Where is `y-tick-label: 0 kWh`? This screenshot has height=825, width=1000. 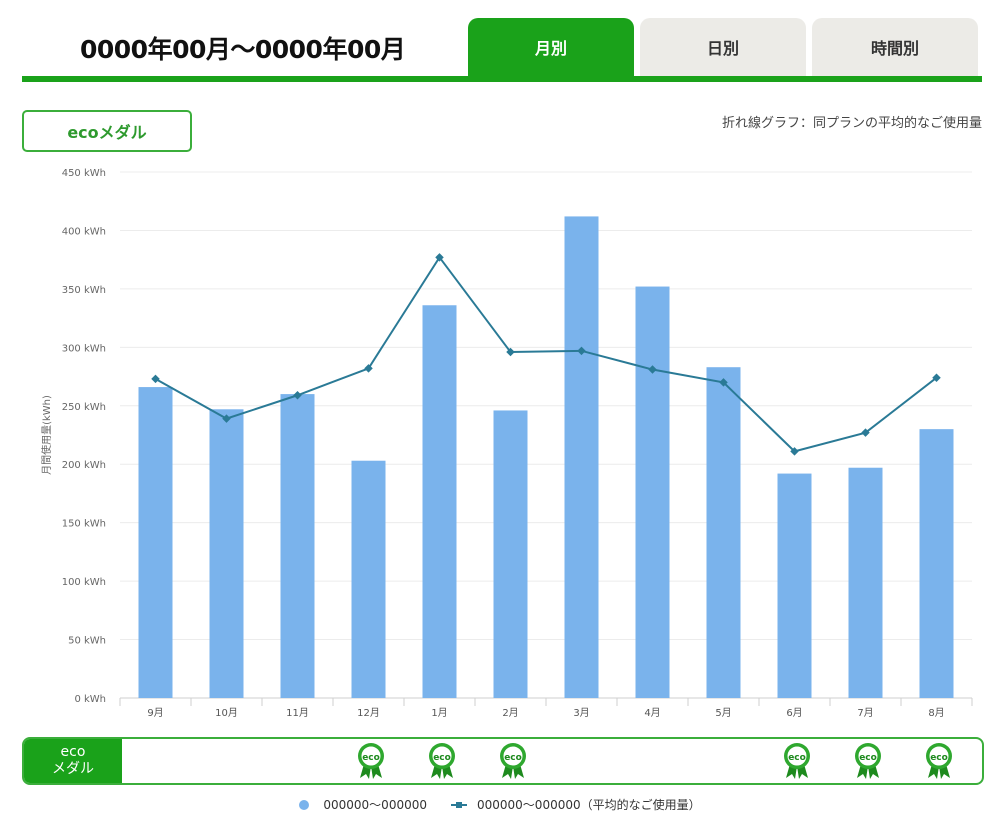
y-tick-label: 0 kWh is located at coordinates (90, 699).